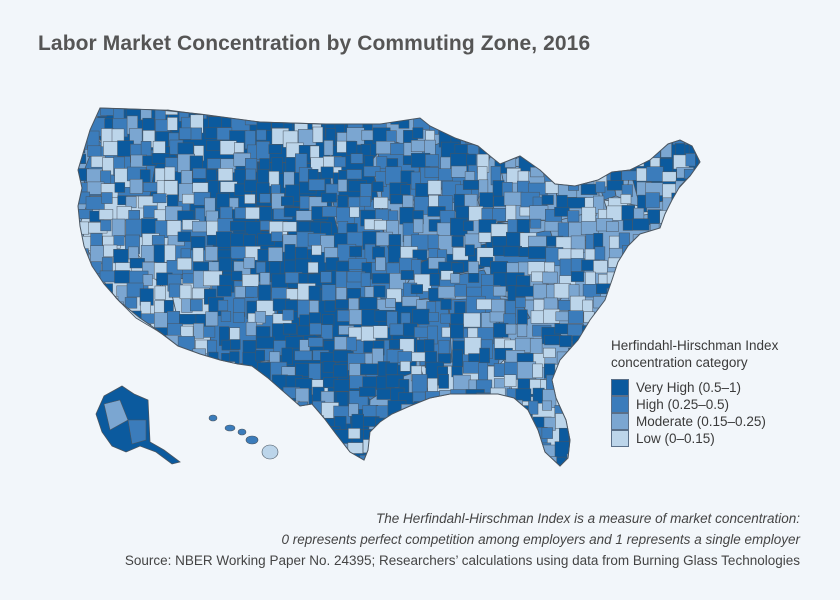 The image size is (840, 600). Describe the element at coordinates (242, 432) in the screenshot. I see `hawaii-island` at that location.